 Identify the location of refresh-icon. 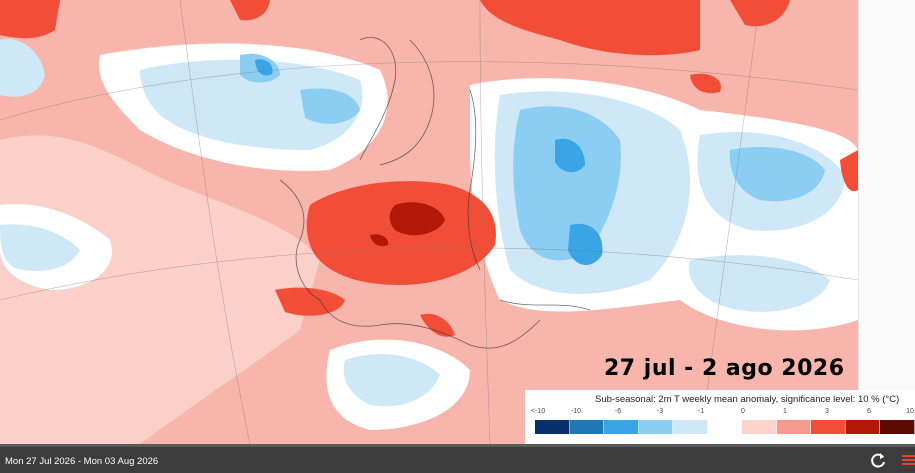
(878, 461).